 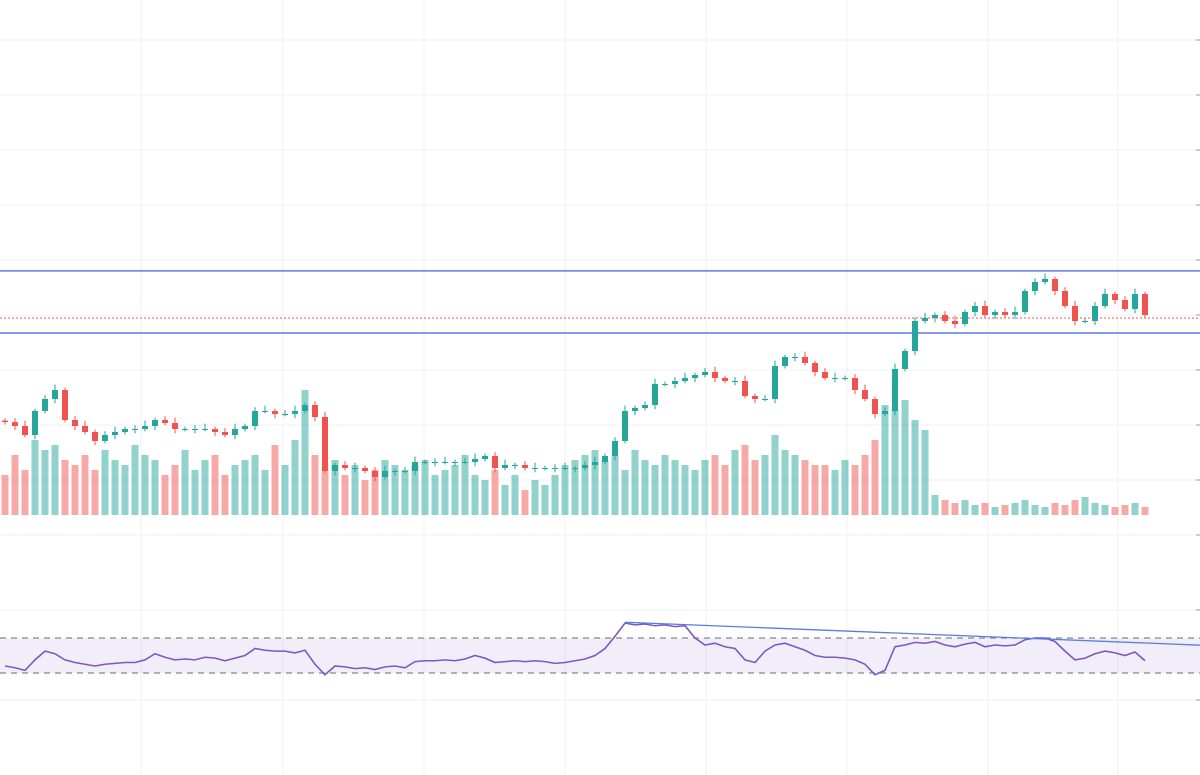 What do you see at coordinates (600, 302) in the screenshot?
I see `horizontal-levels` at bounding box center [600, 302].